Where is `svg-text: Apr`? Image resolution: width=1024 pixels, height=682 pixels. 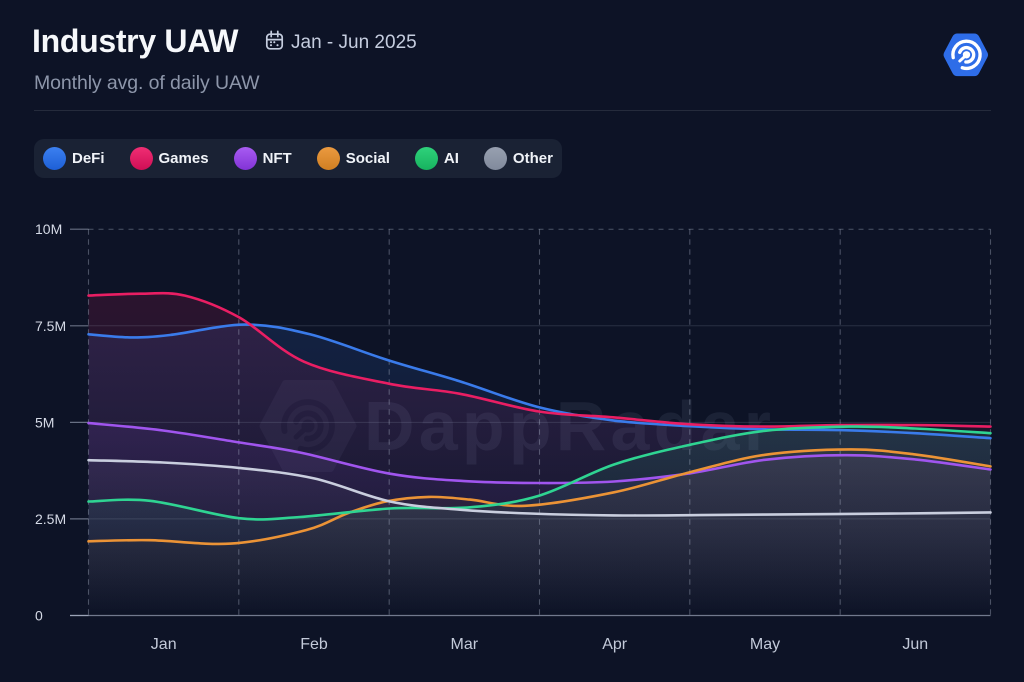
svg-text: Apr is located at coordinates (615, 644).